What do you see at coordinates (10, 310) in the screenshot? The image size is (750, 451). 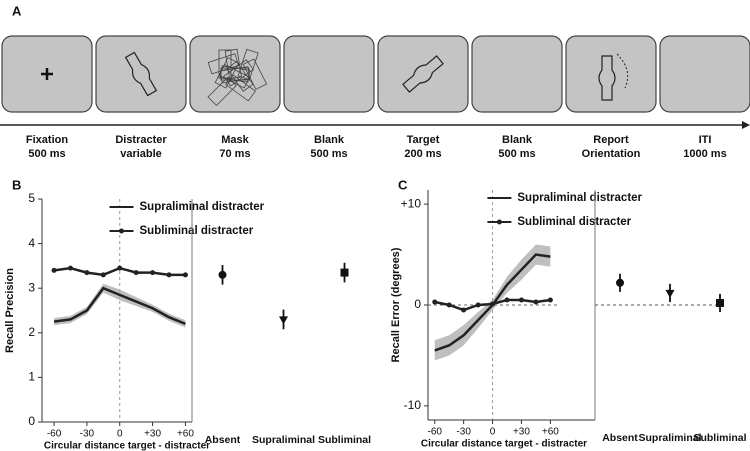 I see `y-axis-label: Recall Precision` at bounding box center [10, 310].